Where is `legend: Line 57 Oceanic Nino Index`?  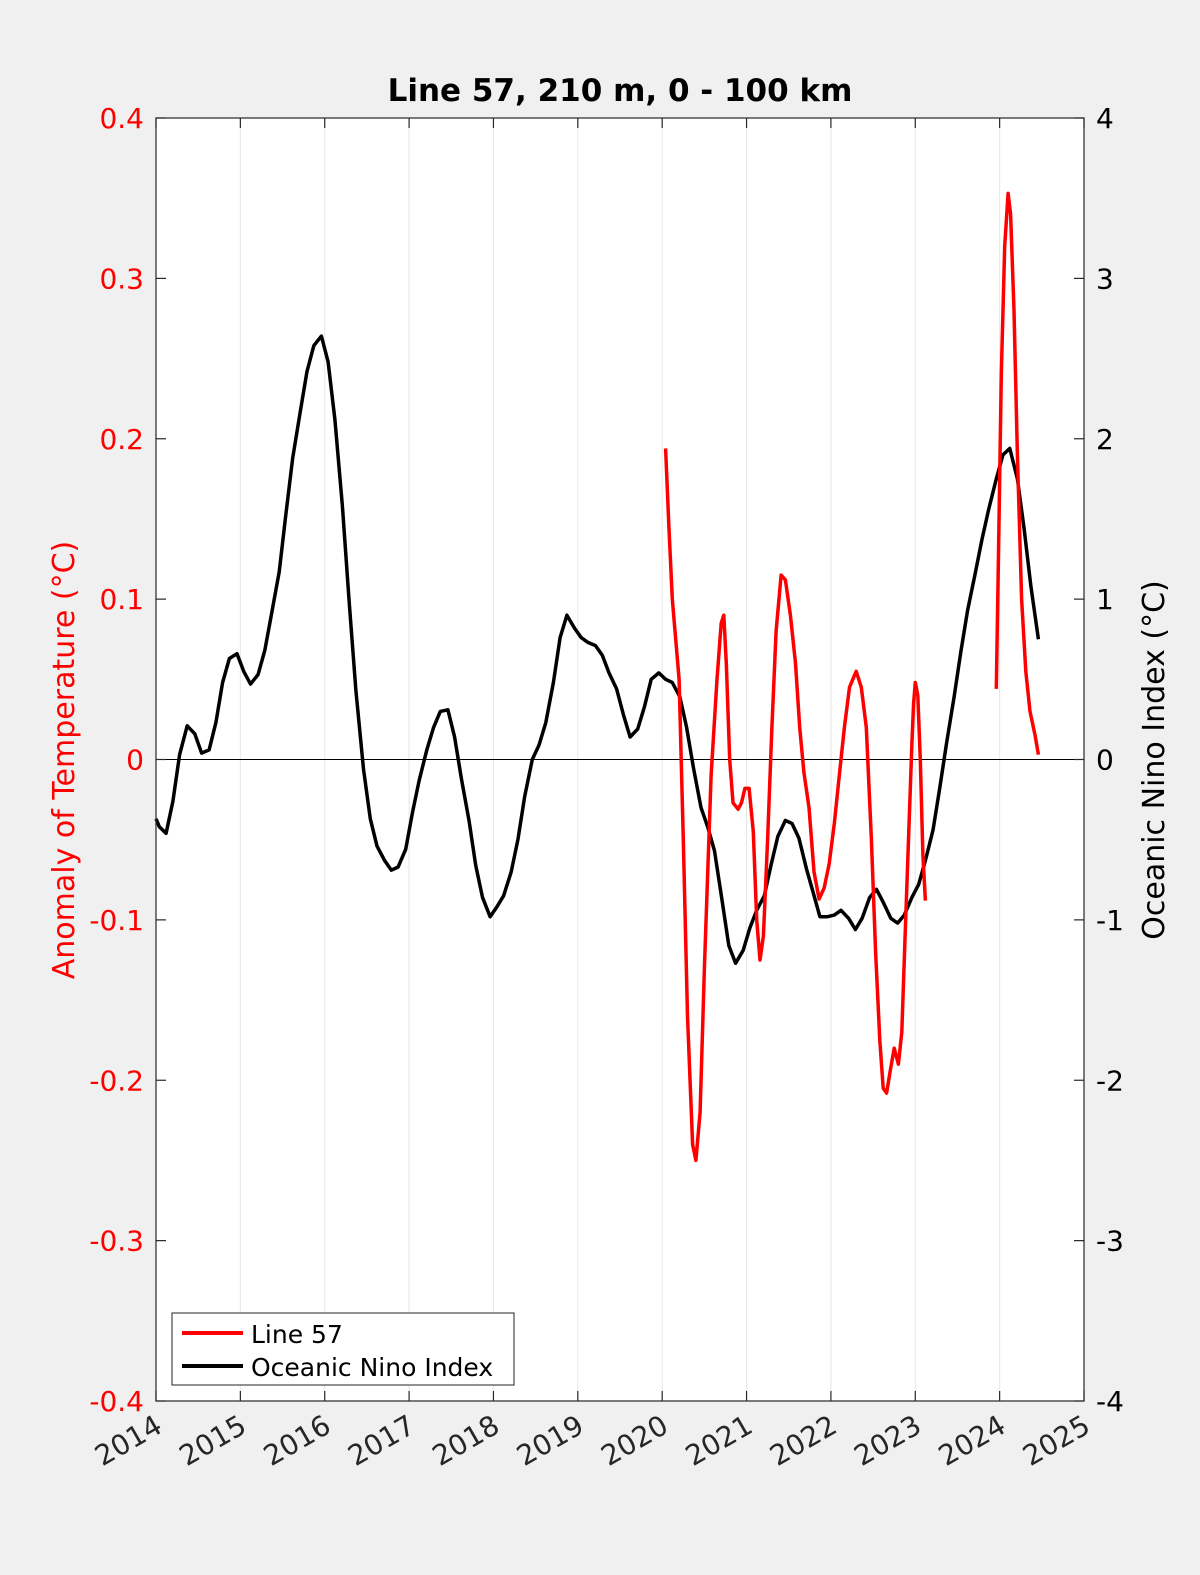 legend: Line 57 Oceanic Nino Index is located at coordinates (343, 1349).